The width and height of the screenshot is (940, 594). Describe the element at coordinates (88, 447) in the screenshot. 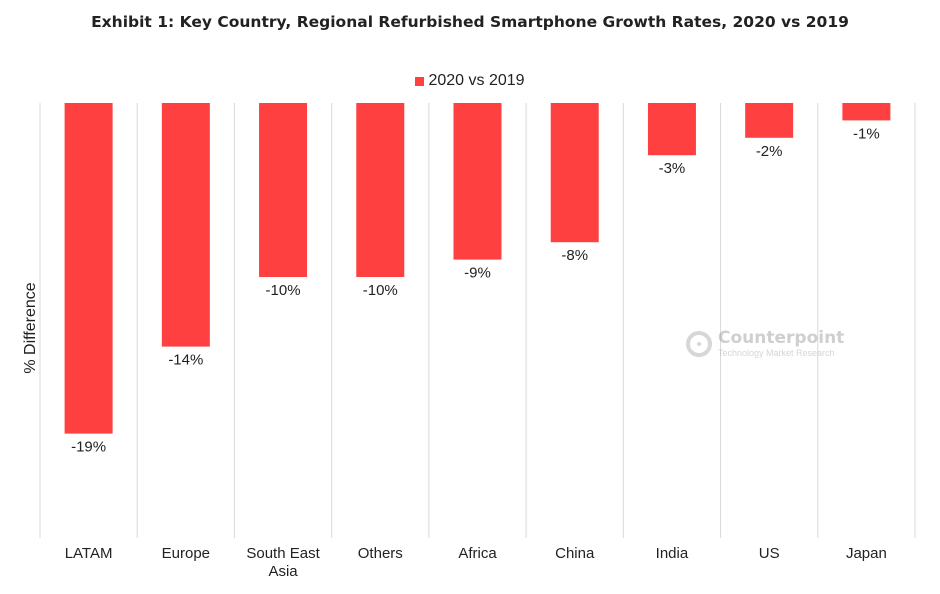

I see `data-label: -19%` at that location.